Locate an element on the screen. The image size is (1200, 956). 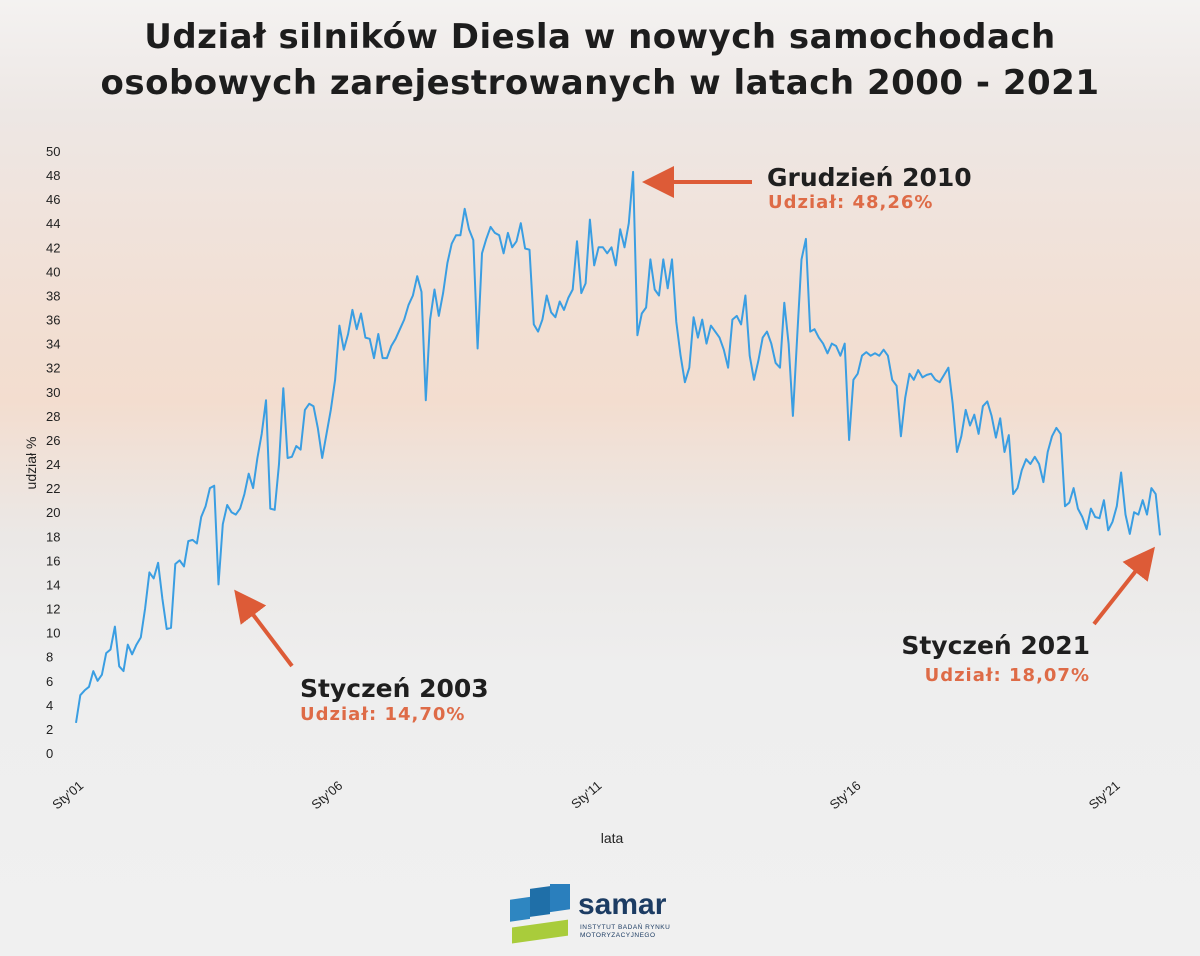
y-tick-label: 22 is located at coordinates (53, 488).